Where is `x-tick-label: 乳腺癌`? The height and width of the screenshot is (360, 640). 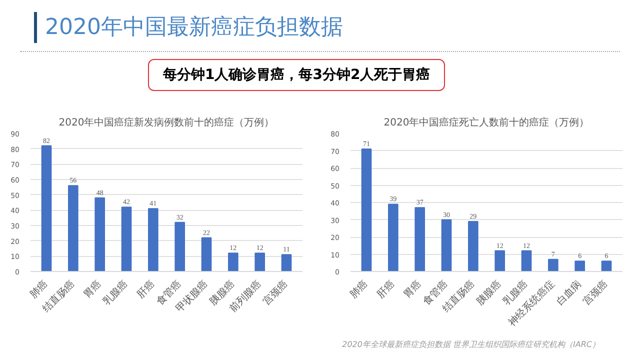
x-tick-label: 乳腺癌 is located at coordinates (115, 293).